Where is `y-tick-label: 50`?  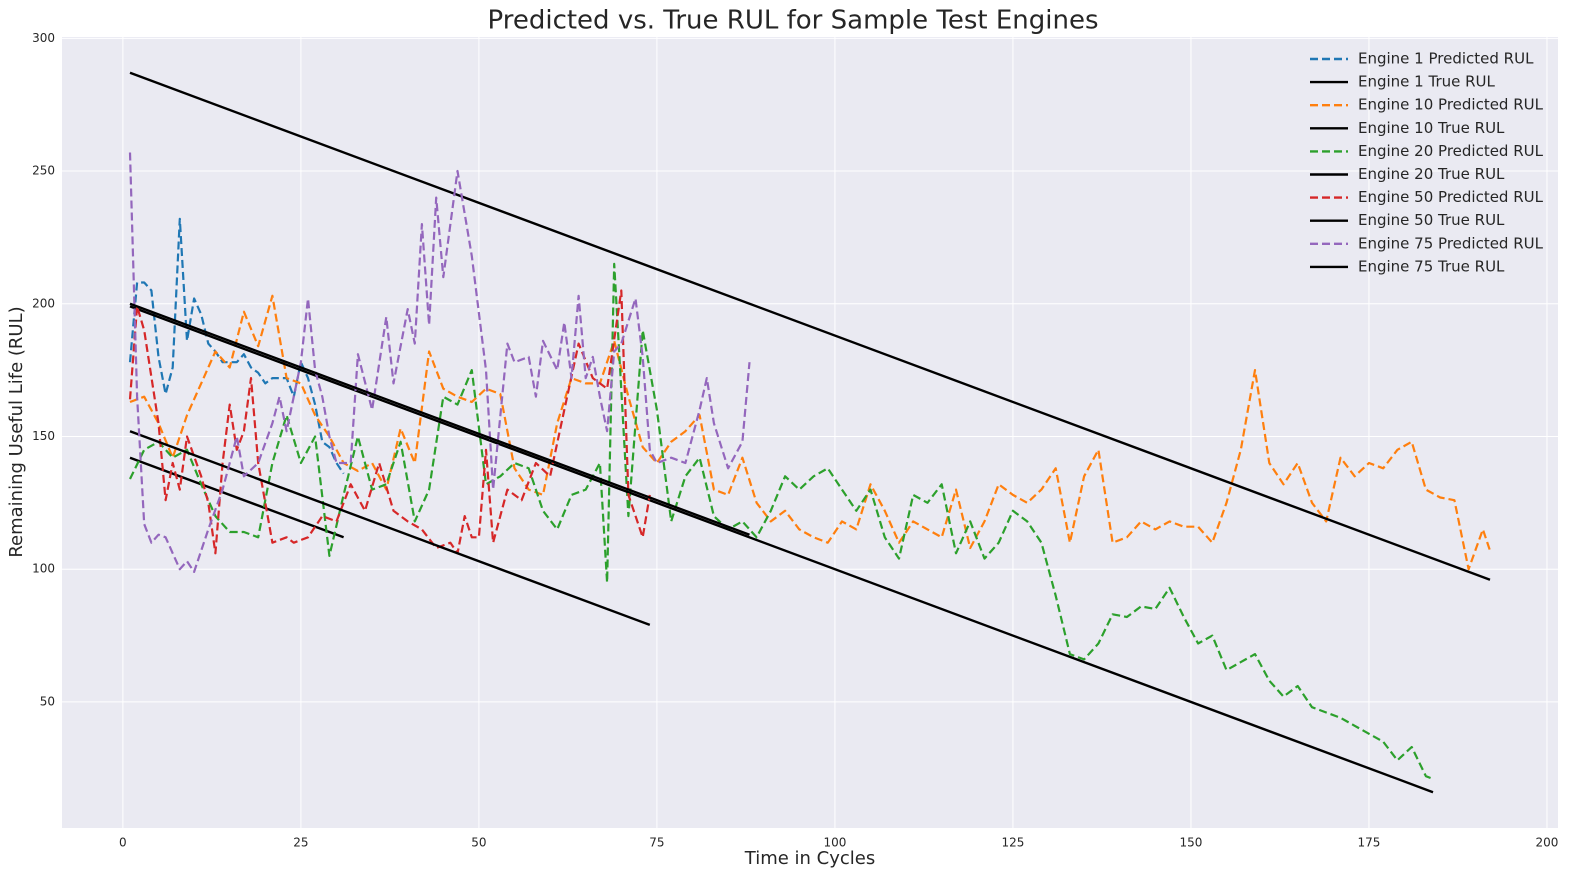
y-tick-label: 50 is located at coordinates (47, 701).